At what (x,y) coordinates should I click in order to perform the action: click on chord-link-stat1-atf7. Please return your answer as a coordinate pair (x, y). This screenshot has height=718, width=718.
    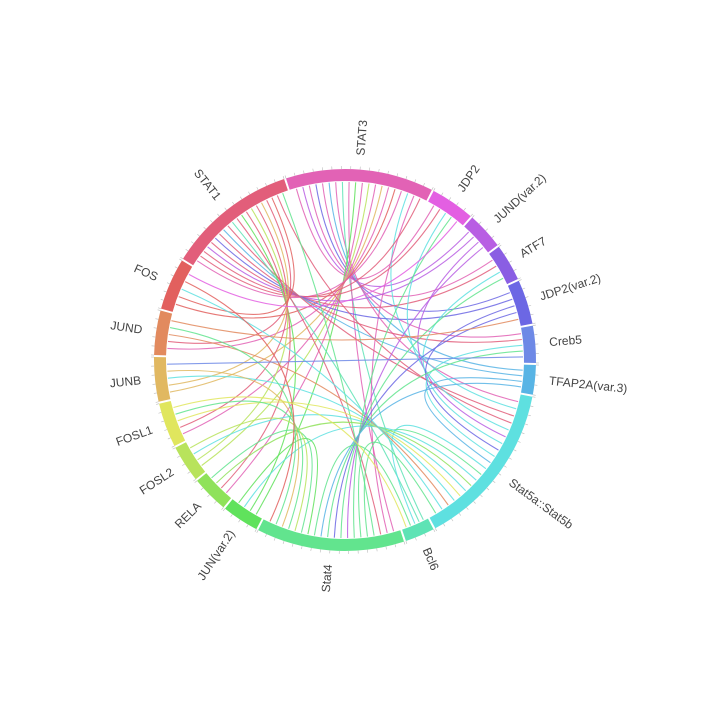
    Looking at the image, I should click on (354, 275).